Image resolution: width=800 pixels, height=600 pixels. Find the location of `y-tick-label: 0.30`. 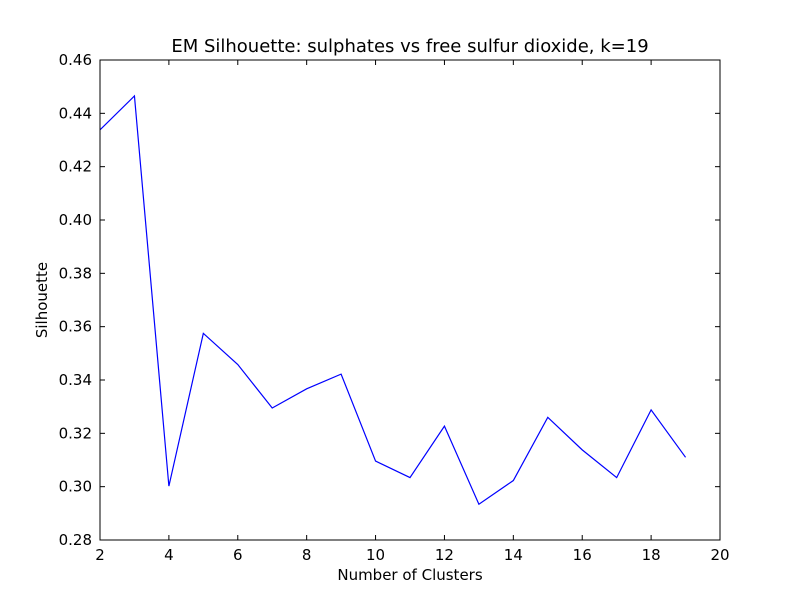

y-tick-label: 0.30 is located at coordinates (75, 487).